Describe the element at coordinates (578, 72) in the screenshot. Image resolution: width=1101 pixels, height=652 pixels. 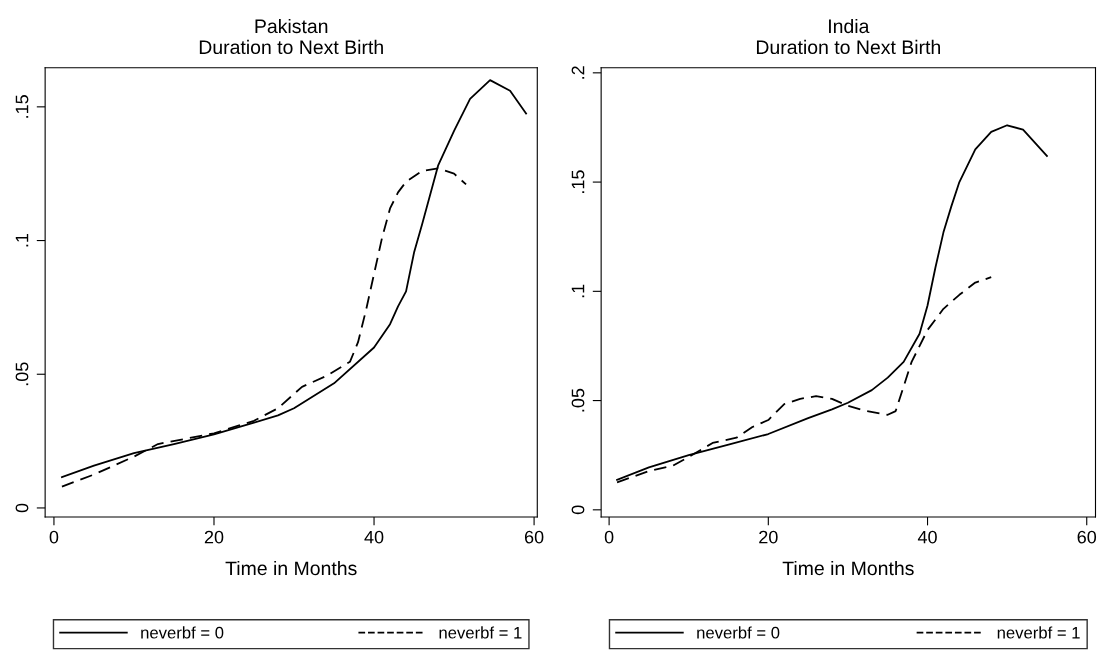
I see `y-tick-label: .2` at that location.